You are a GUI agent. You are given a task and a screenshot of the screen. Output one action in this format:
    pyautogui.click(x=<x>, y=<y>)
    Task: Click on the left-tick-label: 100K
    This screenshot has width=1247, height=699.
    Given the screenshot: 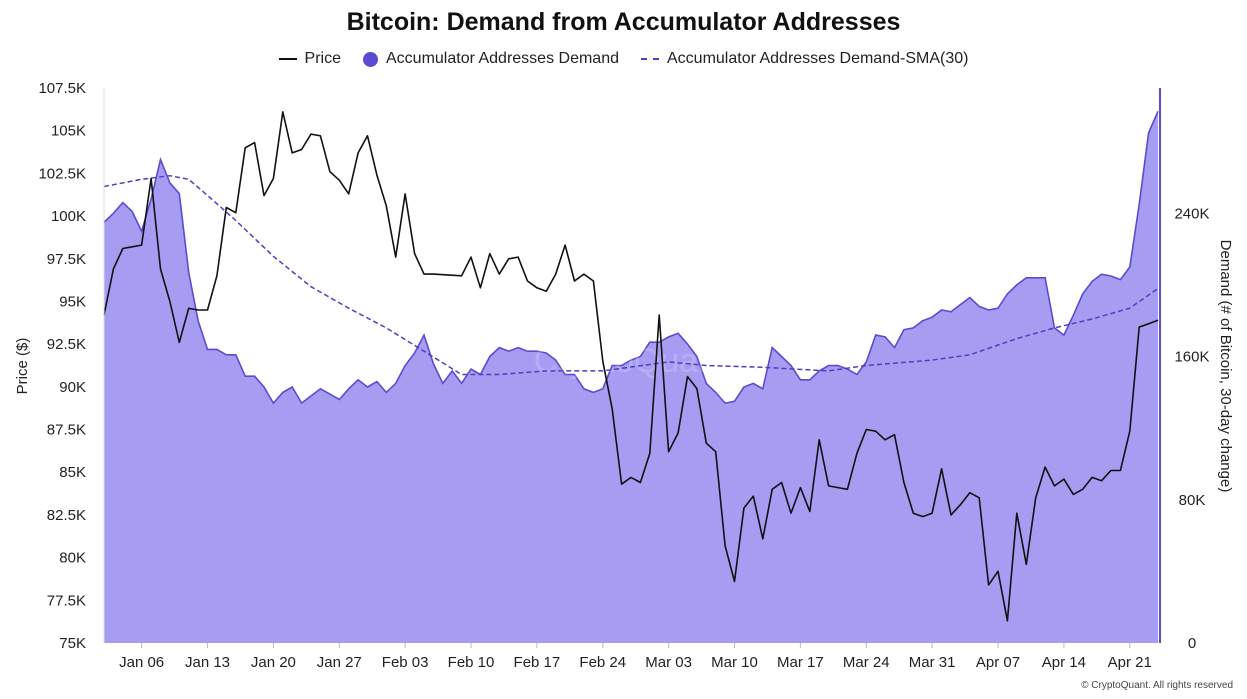 What is the action you would take?
    pyautogui.click(x=68, y=216)
    